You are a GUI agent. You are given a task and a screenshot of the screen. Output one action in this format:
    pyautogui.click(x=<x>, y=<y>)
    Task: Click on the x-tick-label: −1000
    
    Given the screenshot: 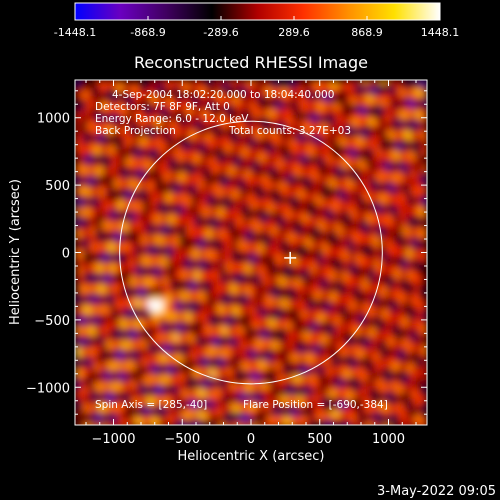 What is the action you would take?
    pyautogui.click(x=114, y=439)
    